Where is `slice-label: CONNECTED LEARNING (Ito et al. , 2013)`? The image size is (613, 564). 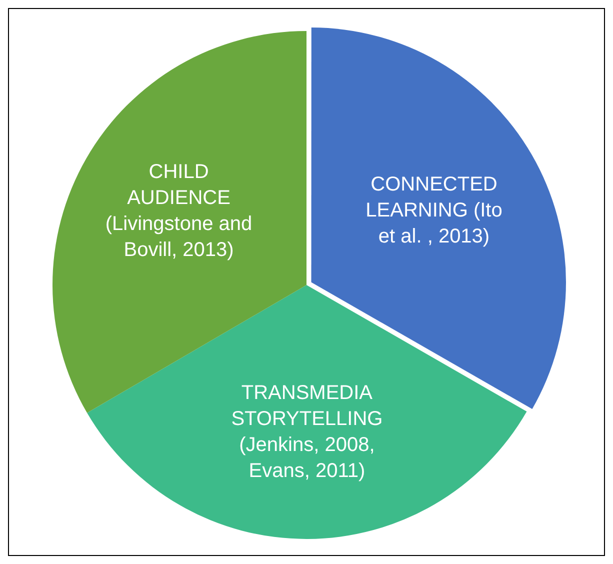
slice-label: CONNECTED LEARNING (Ito et al. , 2013) is located at coordinates (434, 211).